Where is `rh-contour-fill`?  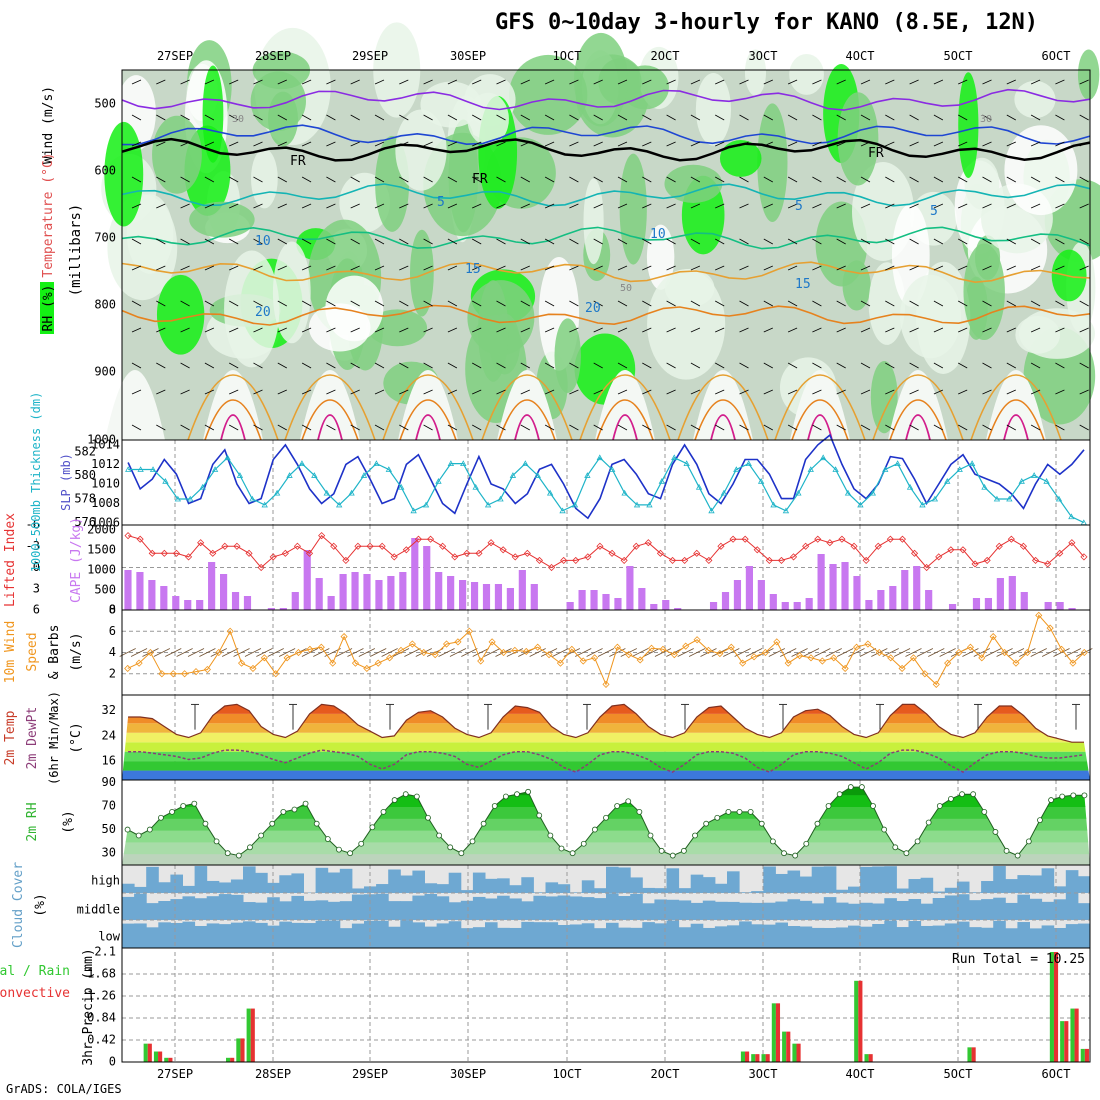 rh-contour-fill is located at coordinates (740, 158).